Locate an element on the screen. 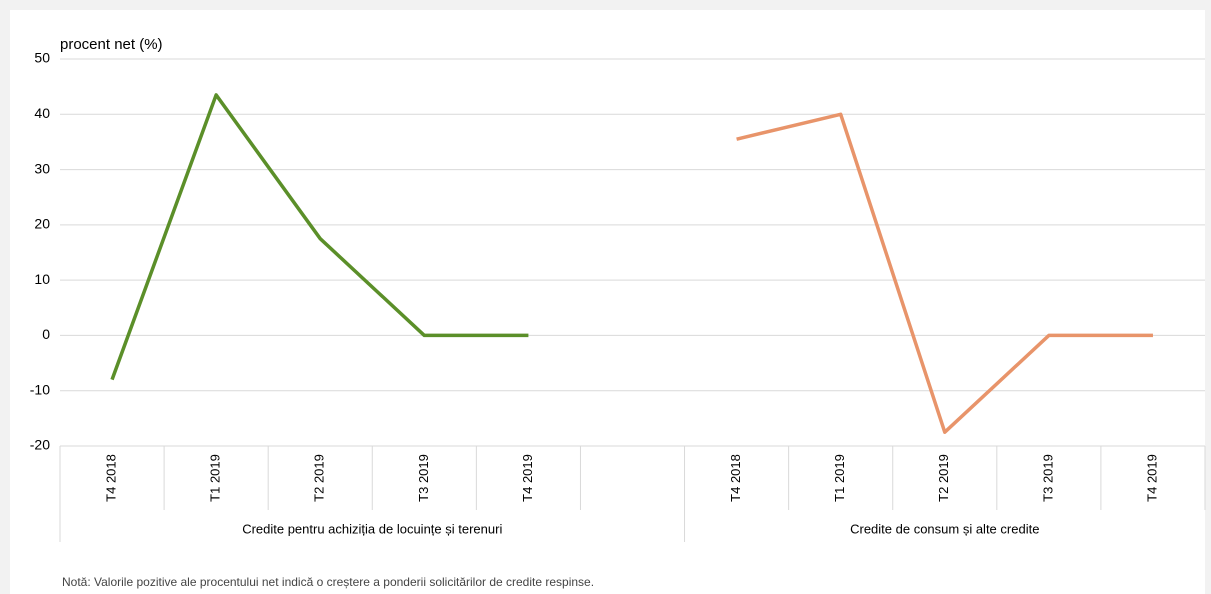 This screenshot has height=594, width=1211. y-tick-label: -20 is located at coordinates (40, 445).